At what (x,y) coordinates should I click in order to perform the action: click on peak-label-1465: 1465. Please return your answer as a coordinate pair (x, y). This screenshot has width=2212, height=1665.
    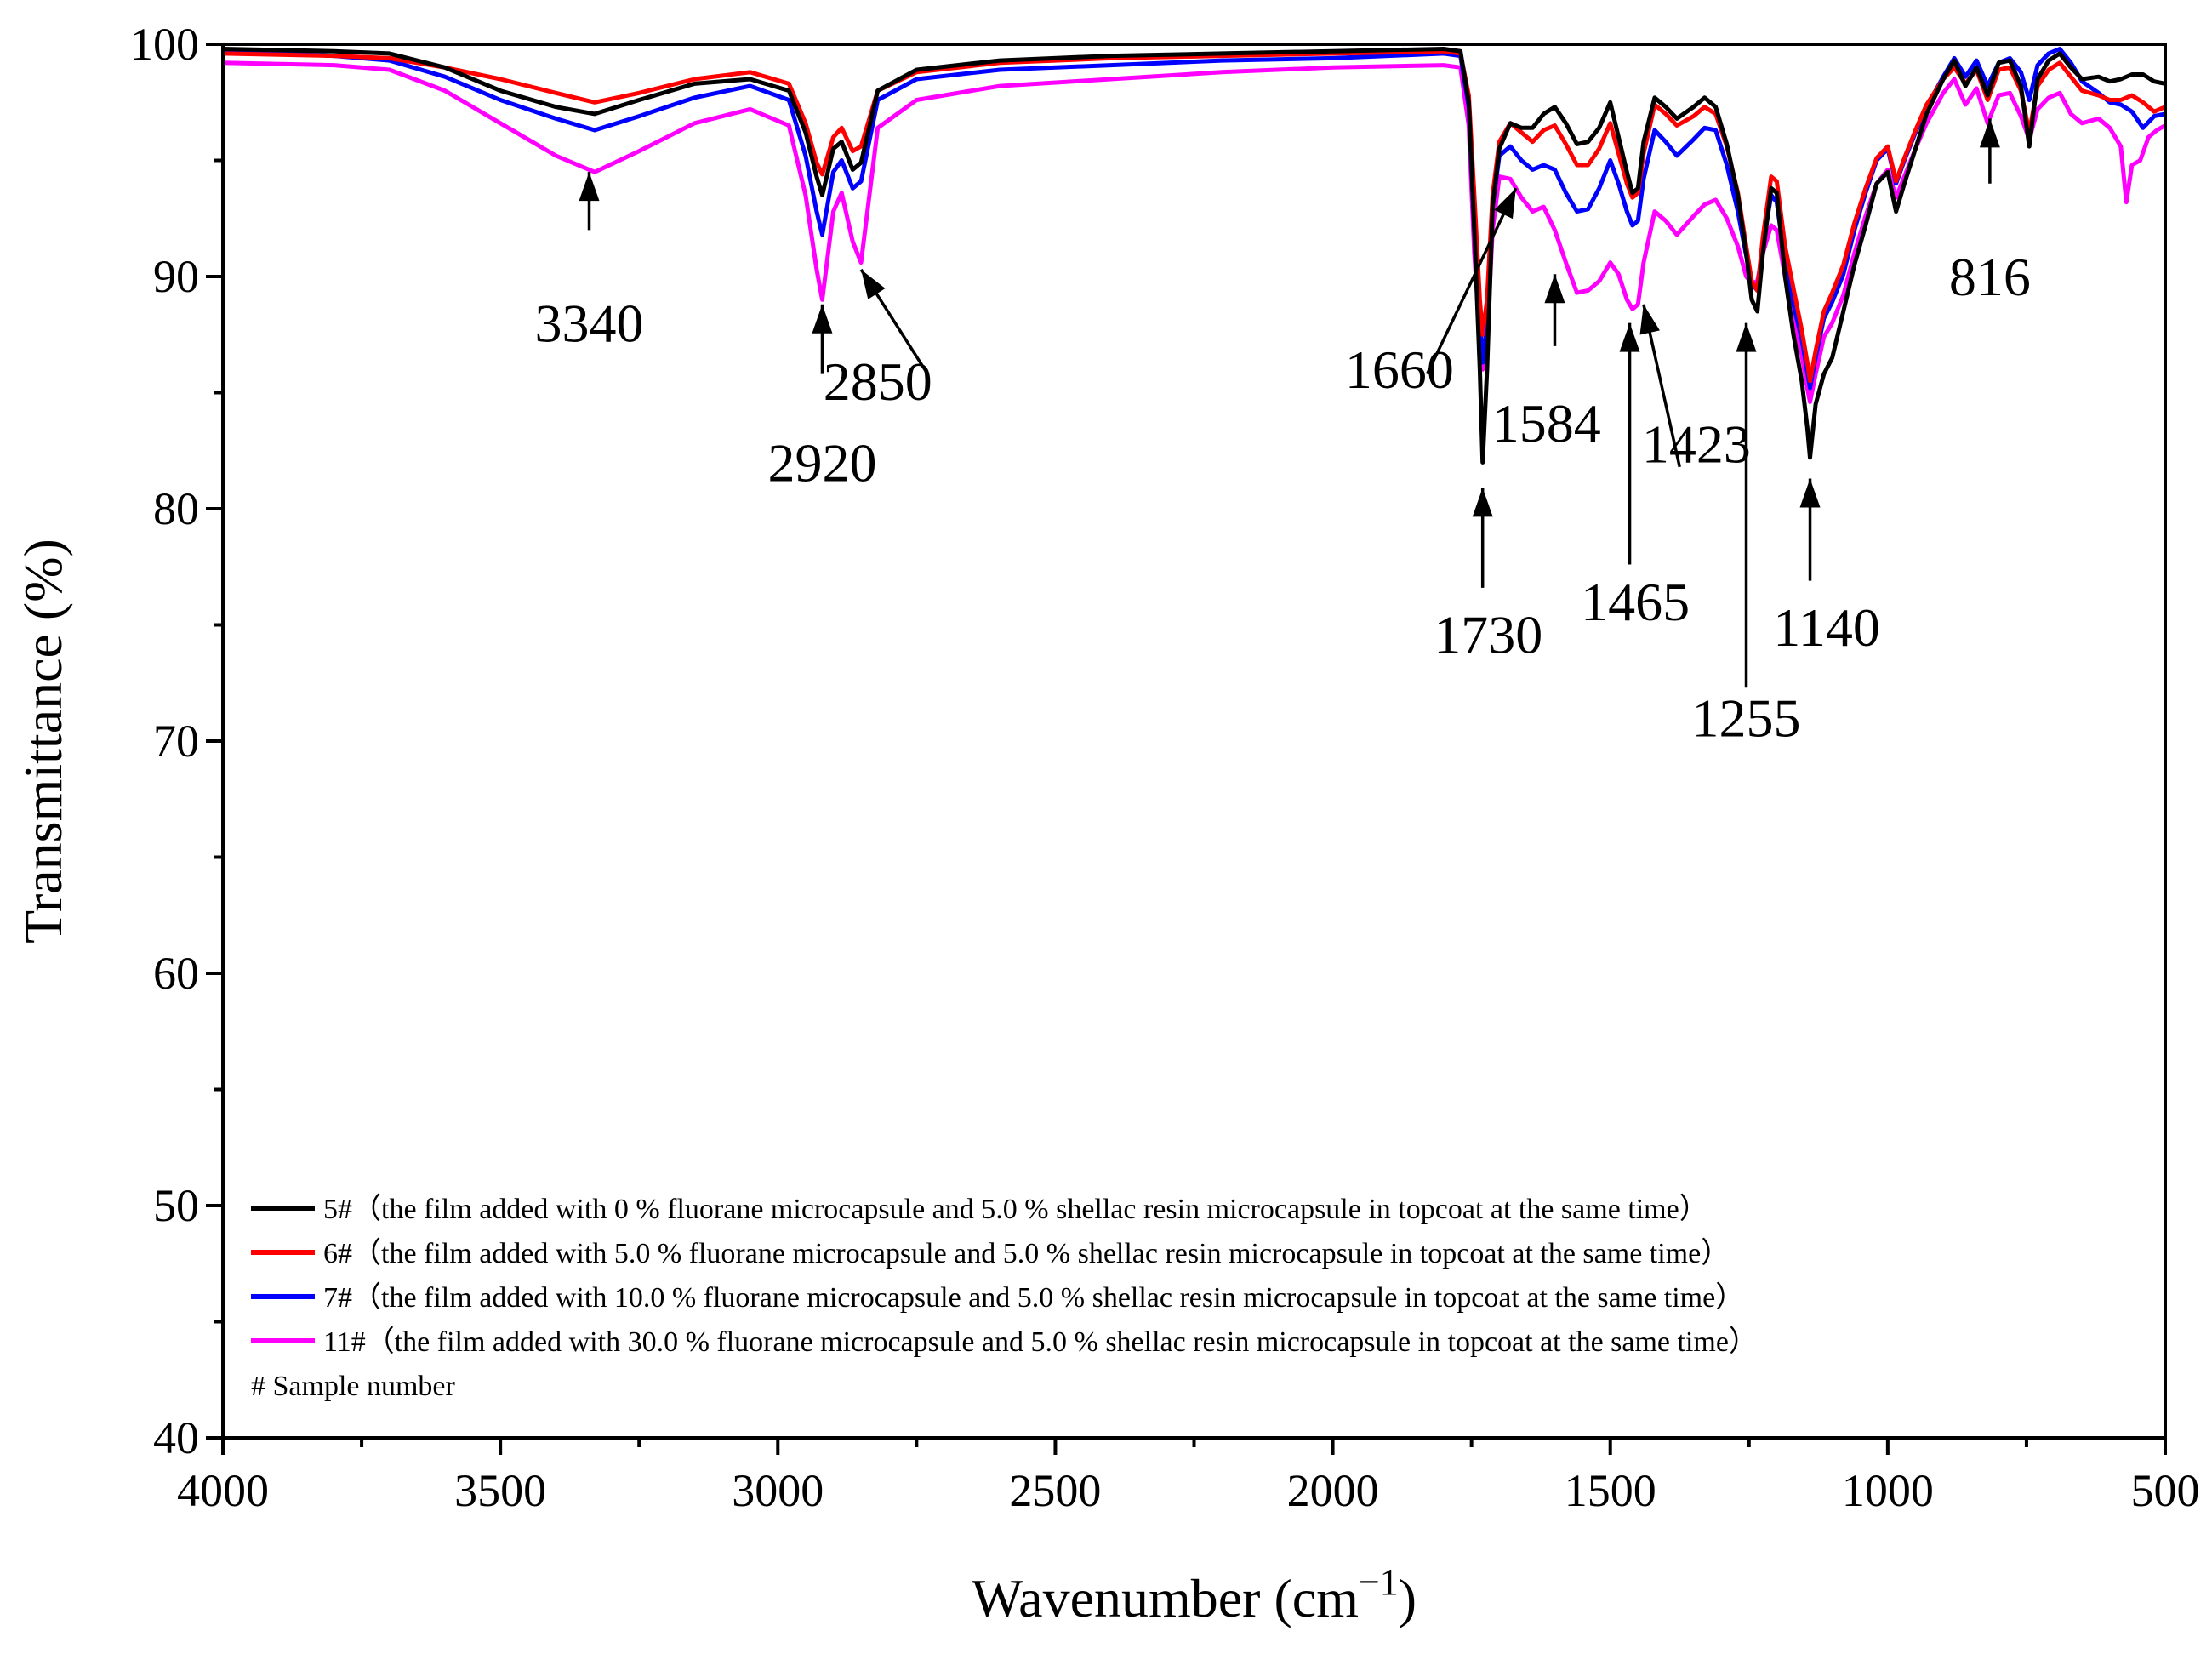
    Looking at the image, I should click on (1635, 602).